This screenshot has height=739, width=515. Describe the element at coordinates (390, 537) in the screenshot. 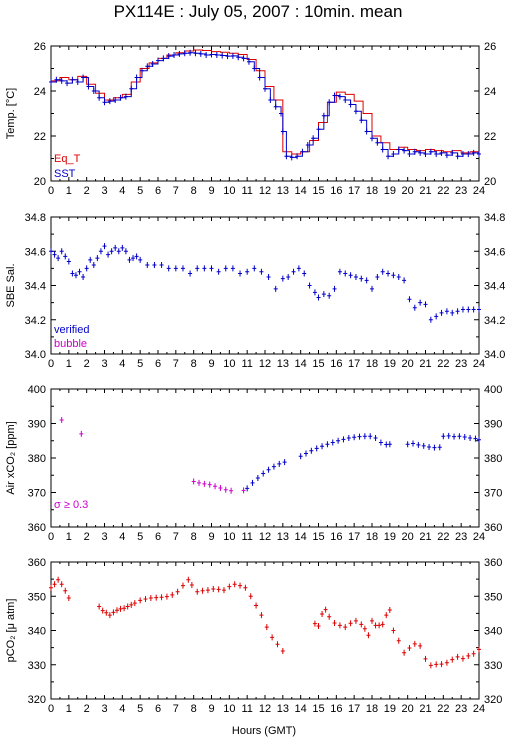

I see `x-tick-label: 19` at that location.